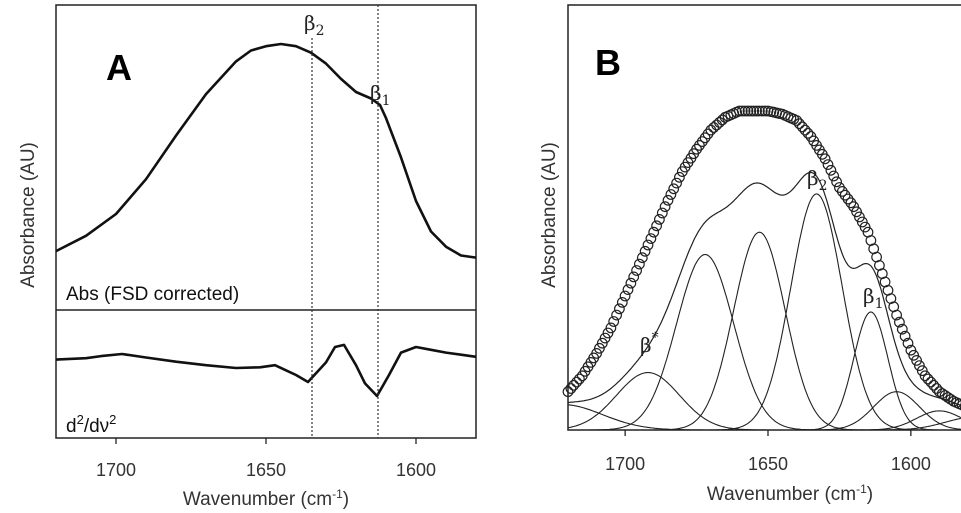 The image size is (961, 513). Describe the element at coordinates (152, 294) in the screenshot. I see `abs-label: Abs (FSD corrected)` at that location.